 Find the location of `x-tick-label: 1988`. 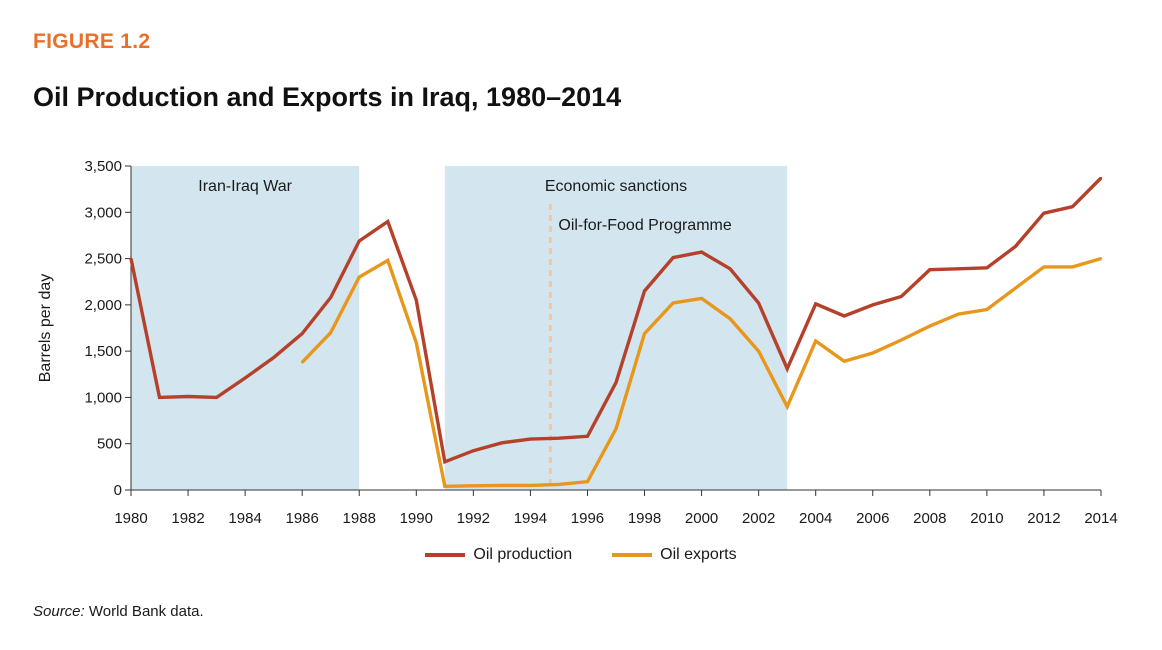

x-tick-label: 1988 is located at coordinates (359, 518).